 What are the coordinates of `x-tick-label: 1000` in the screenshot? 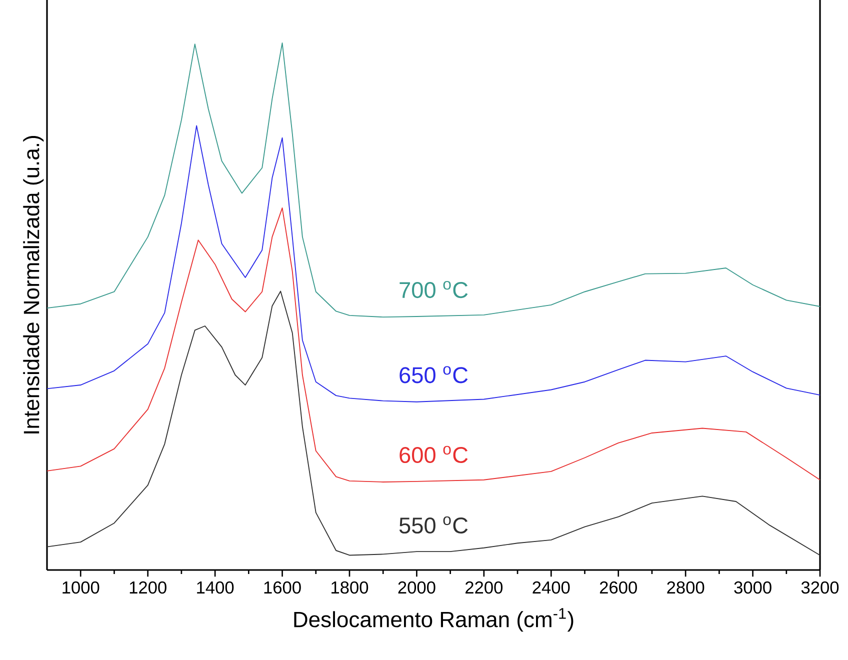 It's located at (81, 587).